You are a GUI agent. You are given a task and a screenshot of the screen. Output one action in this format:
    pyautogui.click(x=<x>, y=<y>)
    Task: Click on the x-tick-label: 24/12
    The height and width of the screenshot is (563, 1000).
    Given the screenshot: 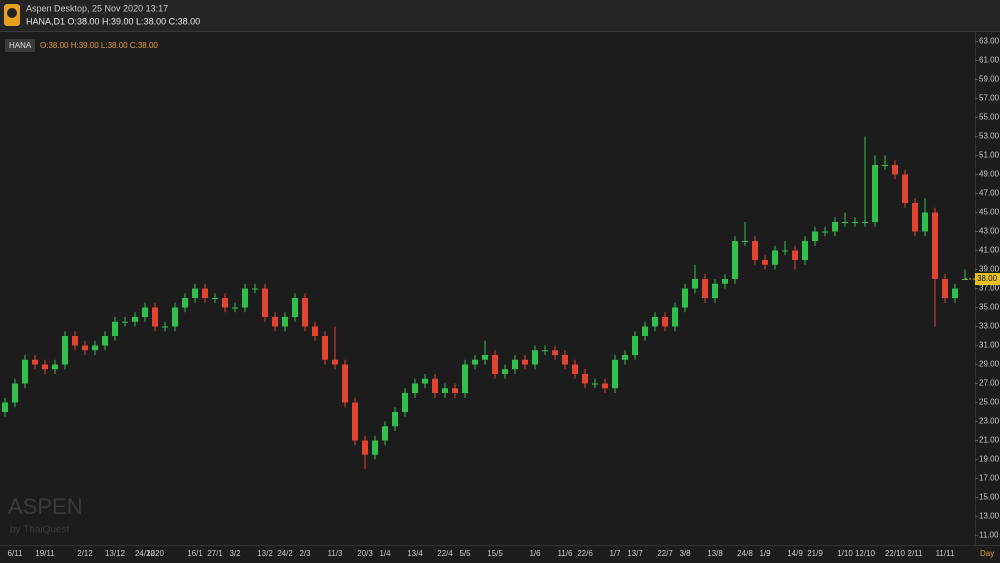 What is the action you would take?
    pyautogui.click(x=145, y=553)
    